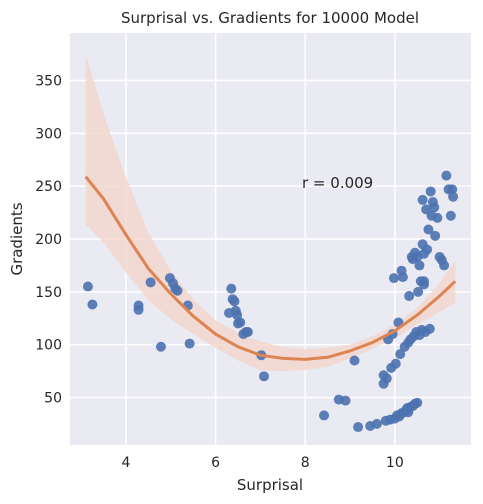 Image resolution: width=483 pixels, height=504 pixels. What do you see at coordinates (395, 463) in the screenshot?
I see `x-tick-label: 10` at bounding box center [395, 463].